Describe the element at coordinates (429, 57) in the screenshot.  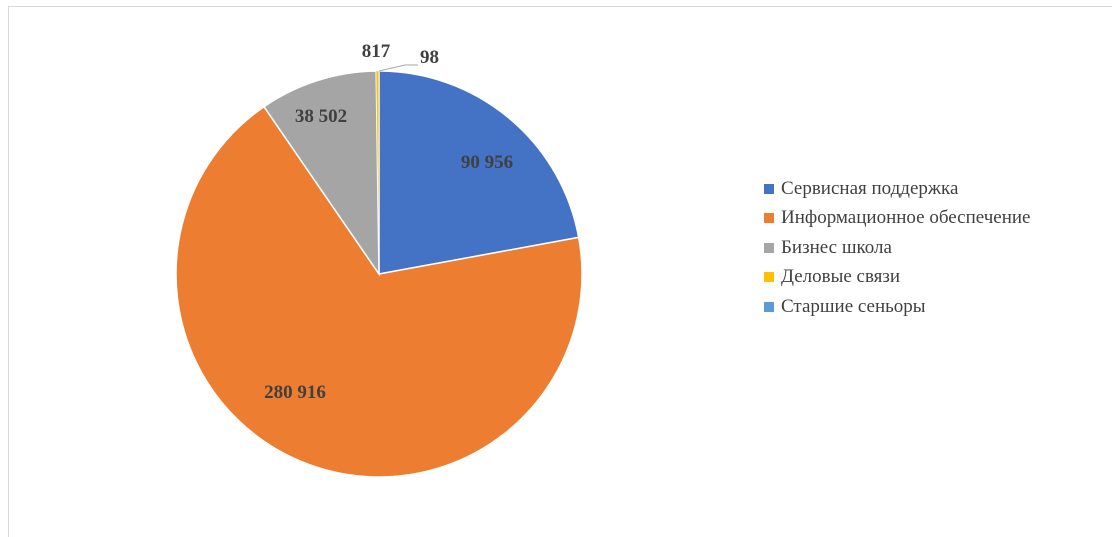
I see `slice-data-label: 98` at that location.